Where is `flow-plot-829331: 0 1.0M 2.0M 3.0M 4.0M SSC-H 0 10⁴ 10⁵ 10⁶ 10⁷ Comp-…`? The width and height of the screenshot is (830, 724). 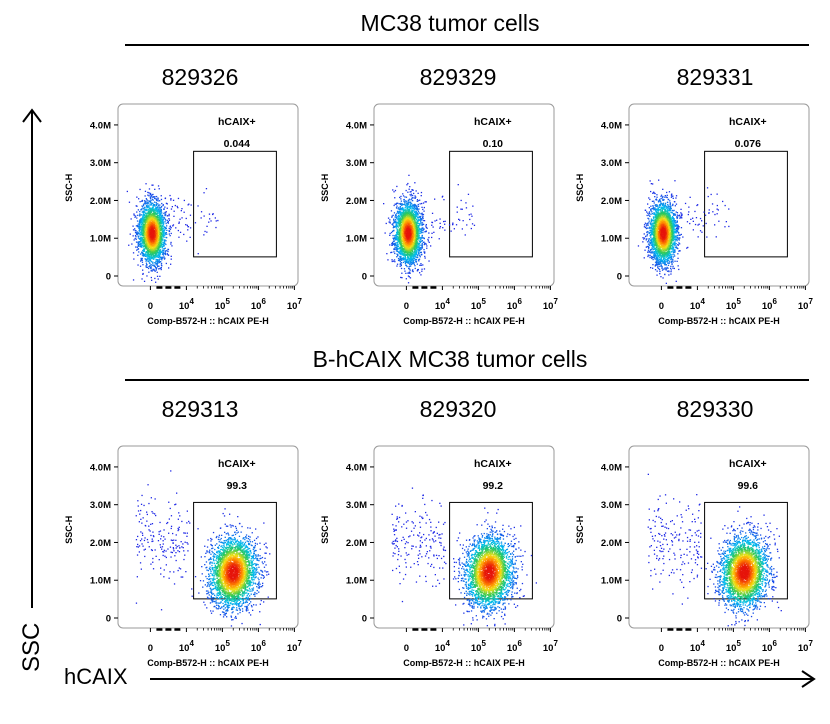 flow-plot-829331: 0 1.0M 2.0M 3.0M 4.0M SSC-H 0 10⁴ 10⁵ 10⁶ 10⁷ Comp-… is located at coordinates (694, 214).